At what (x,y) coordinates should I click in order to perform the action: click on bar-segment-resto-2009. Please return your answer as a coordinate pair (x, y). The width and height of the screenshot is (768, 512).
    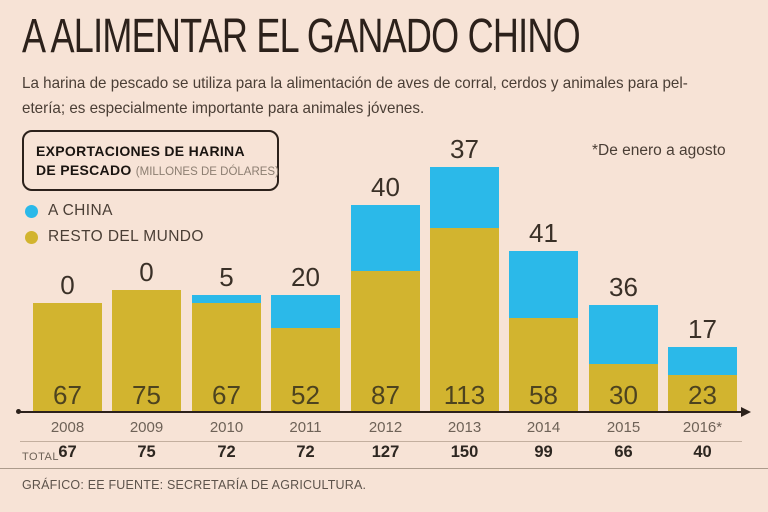
    Looking at the image, I should click on (146, 351).